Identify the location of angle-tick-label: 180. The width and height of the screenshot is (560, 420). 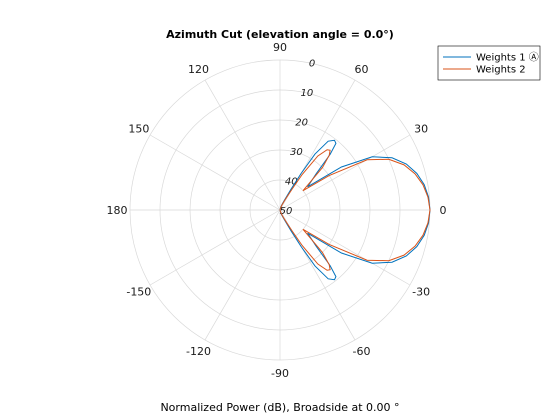
(117, 210).